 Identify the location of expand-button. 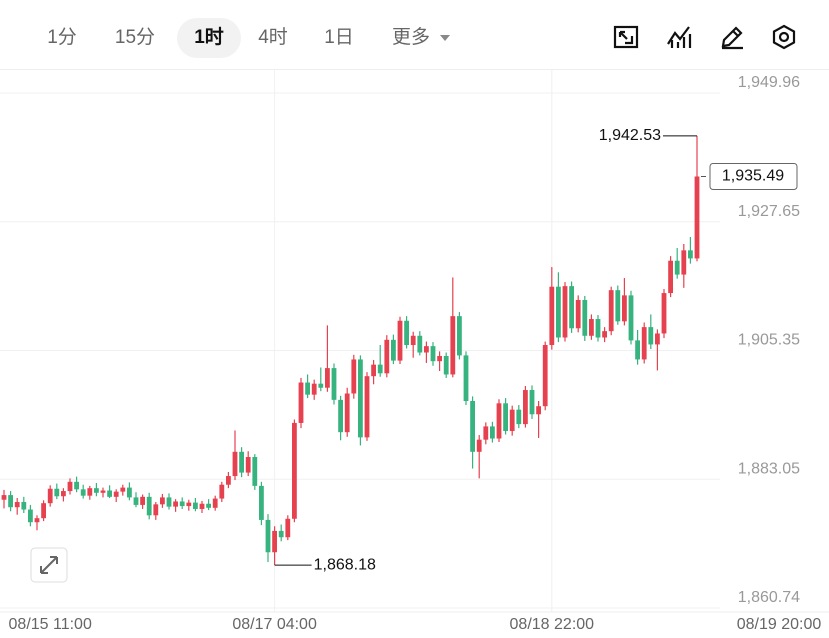
(49, 565).